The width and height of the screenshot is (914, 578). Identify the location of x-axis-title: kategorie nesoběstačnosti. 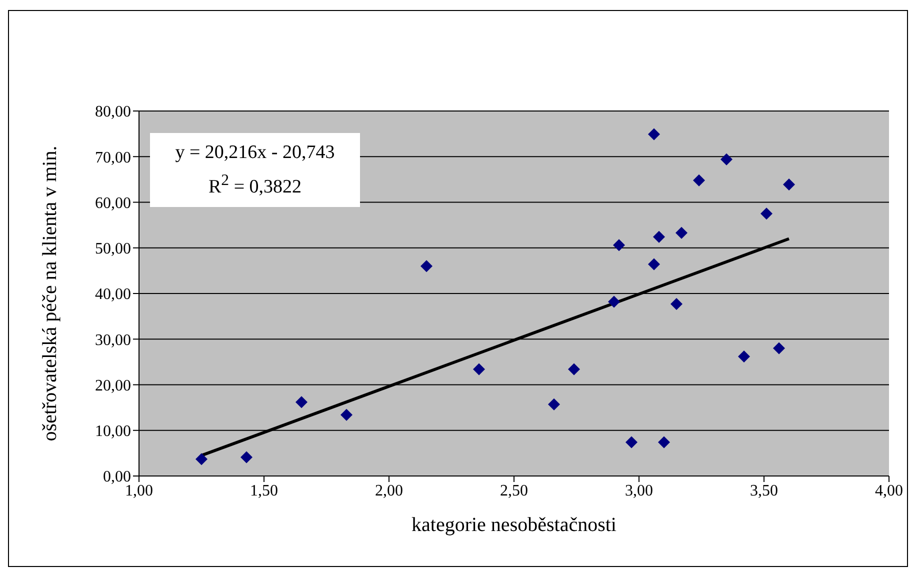
(514, 525).